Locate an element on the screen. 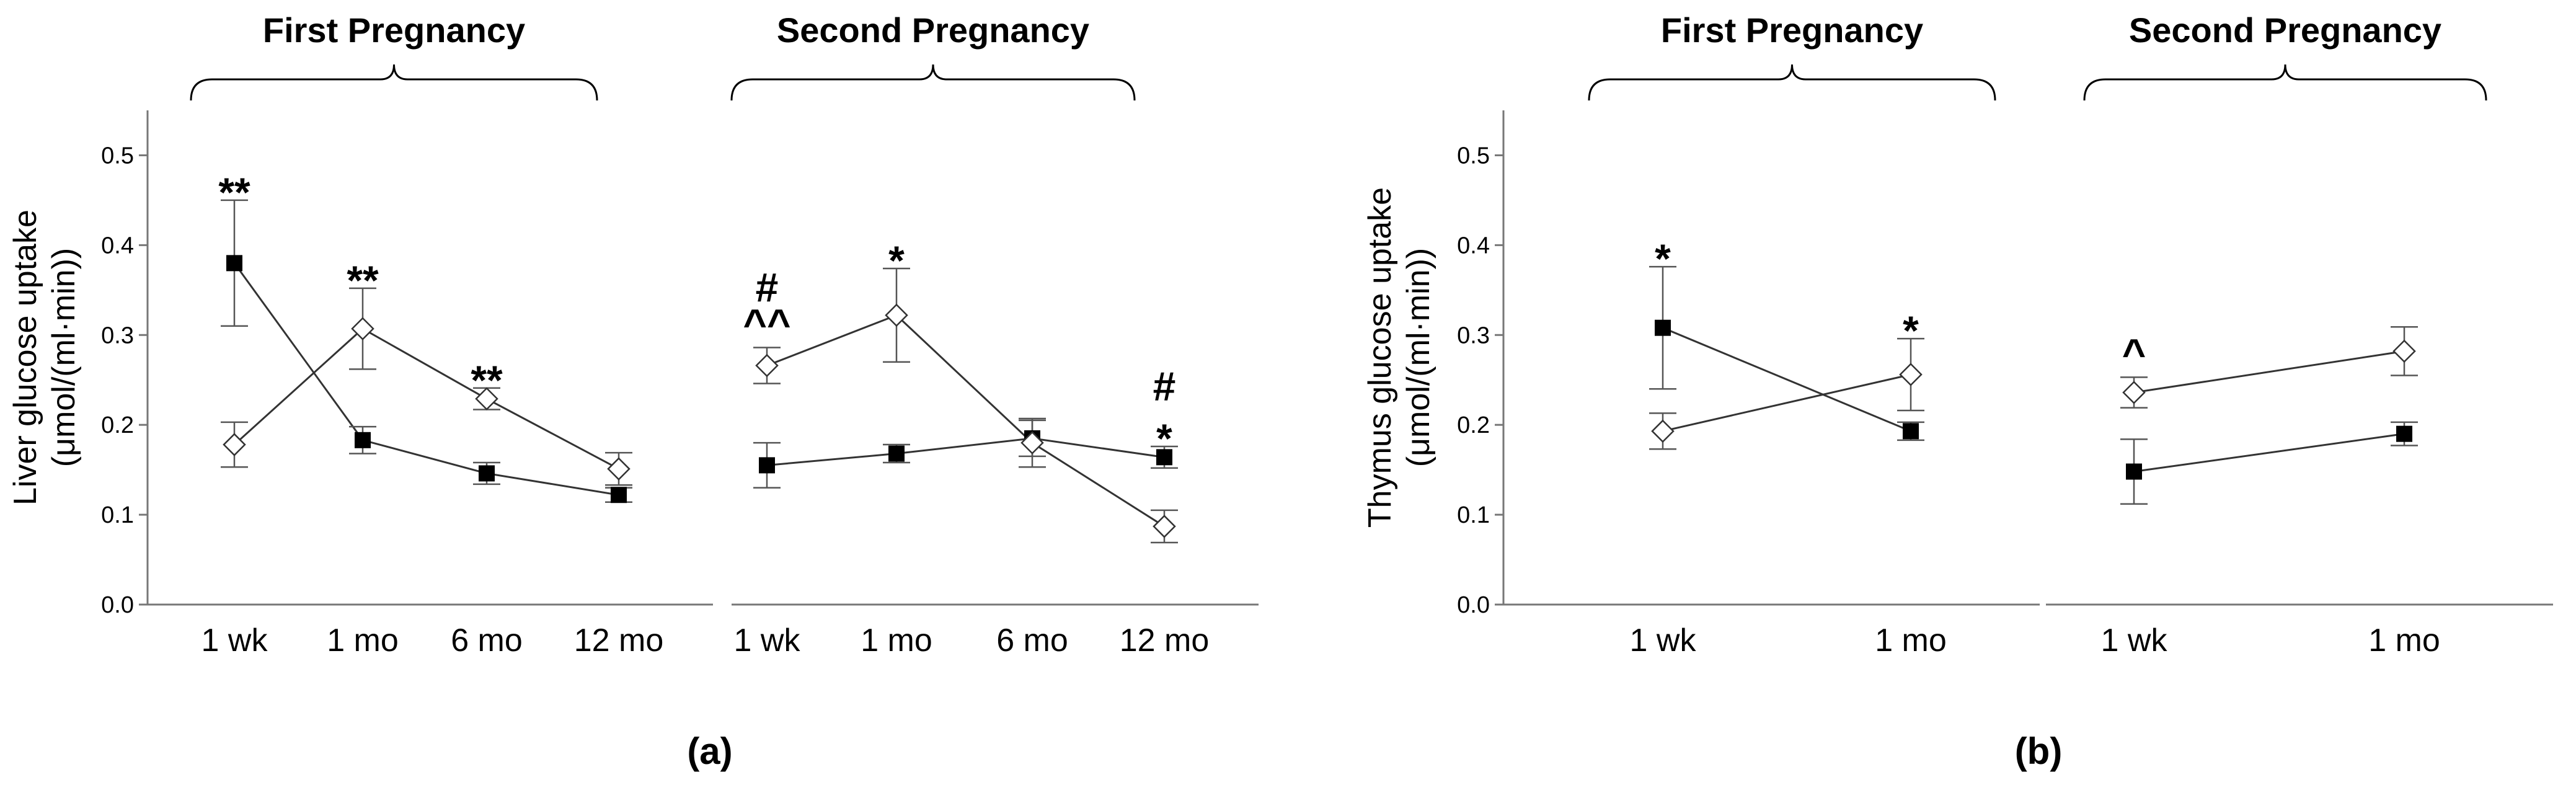  y-axis-title: Liver glucose uptake(μmol/(ml·min)) is located at coordinates (44, 358).